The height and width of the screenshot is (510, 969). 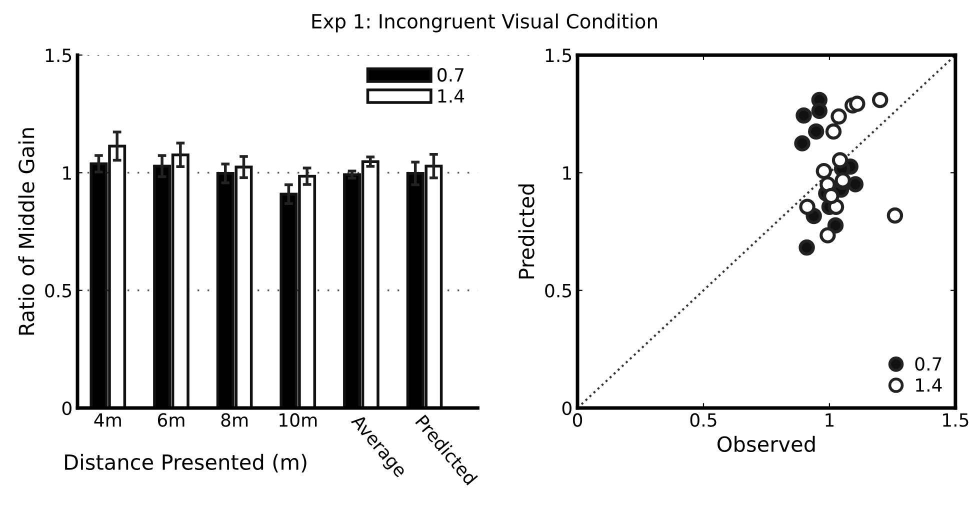 What do you see at coordinates (298, 420) in the screenshot?
I see `x-tick-label: 10m` at bounding box center [298, 420].